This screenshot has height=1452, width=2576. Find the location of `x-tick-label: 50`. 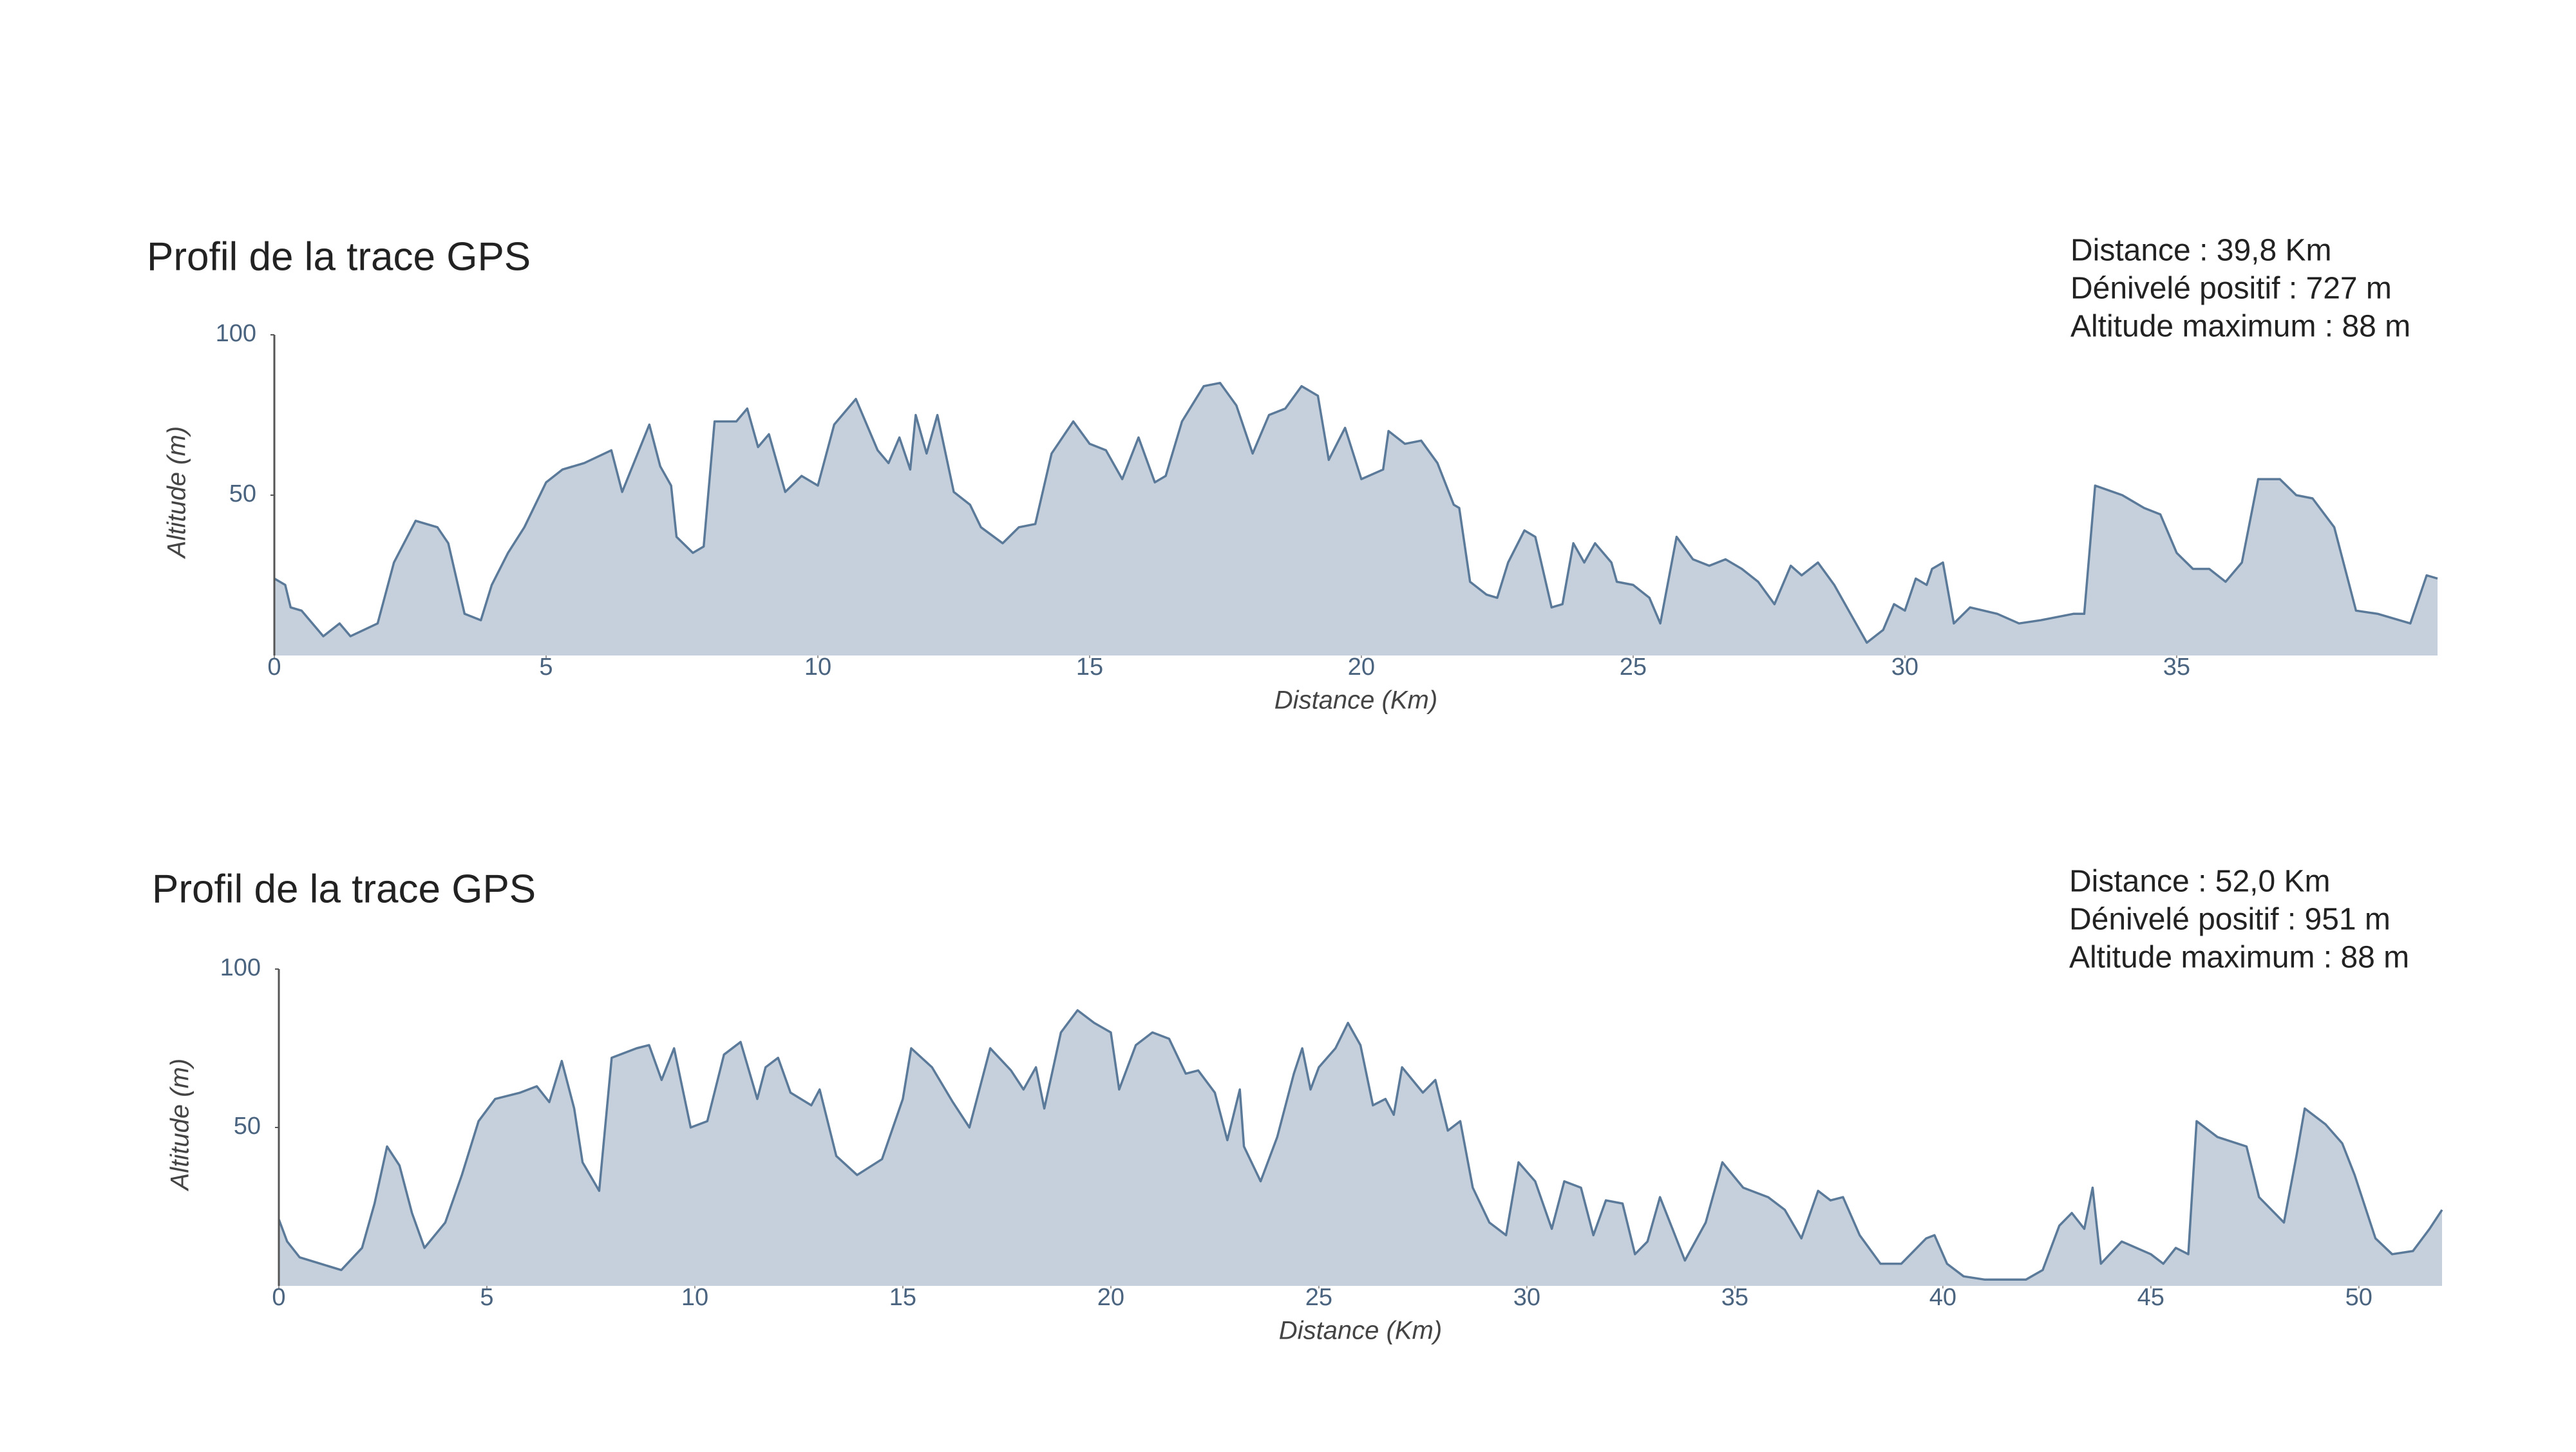

x-tick-label: 50 is located at coordinates (2359, 1297).